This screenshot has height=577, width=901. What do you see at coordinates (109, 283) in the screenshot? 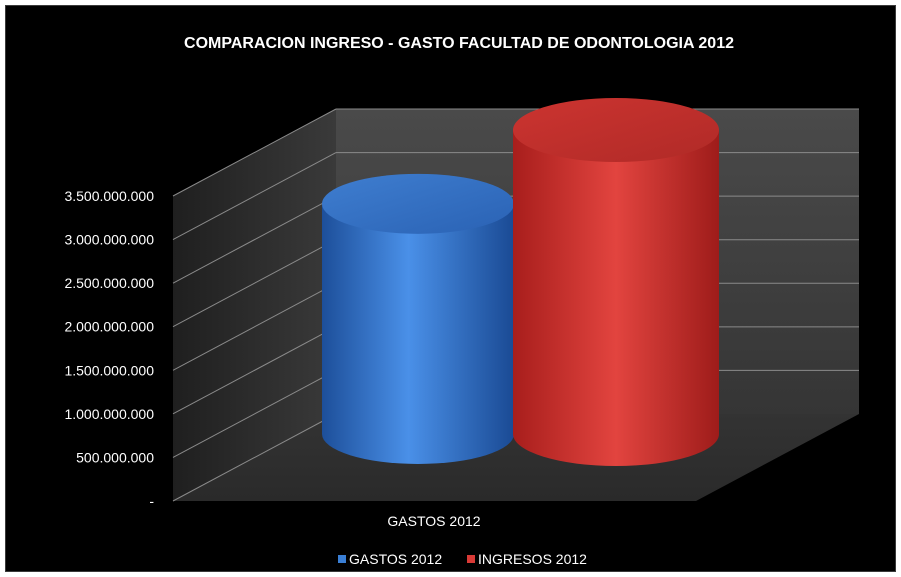
I see `y-tick-label: 2.500.000.000` at bounding box center [109, 283].